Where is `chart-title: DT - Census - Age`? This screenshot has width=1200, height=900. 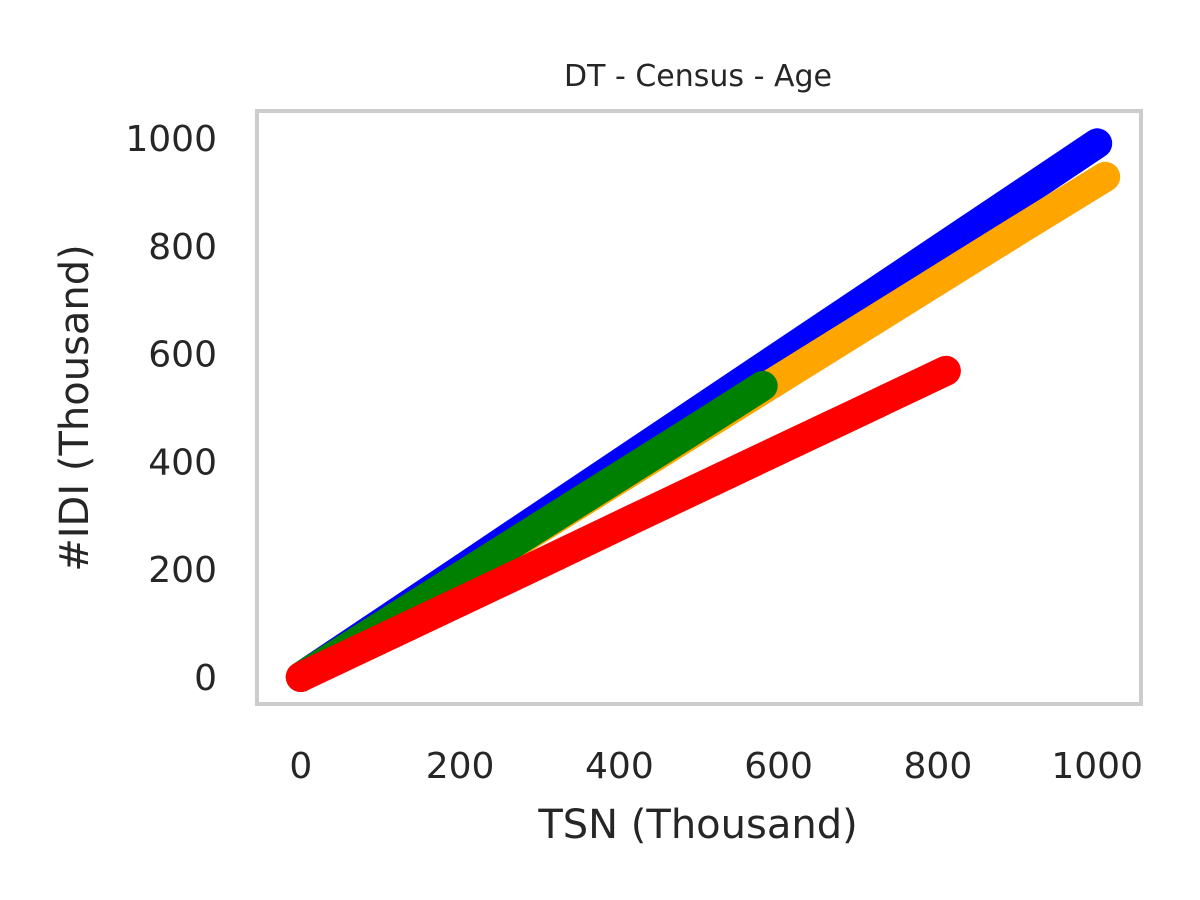
chart-title: DT - Census - Age is located at coordinates (698, 76).